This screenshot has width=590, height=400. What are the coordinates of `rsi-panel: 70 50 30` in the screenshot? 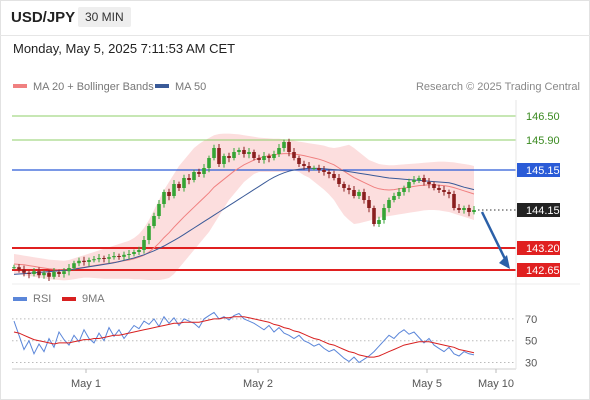 It's located at (274, 340).